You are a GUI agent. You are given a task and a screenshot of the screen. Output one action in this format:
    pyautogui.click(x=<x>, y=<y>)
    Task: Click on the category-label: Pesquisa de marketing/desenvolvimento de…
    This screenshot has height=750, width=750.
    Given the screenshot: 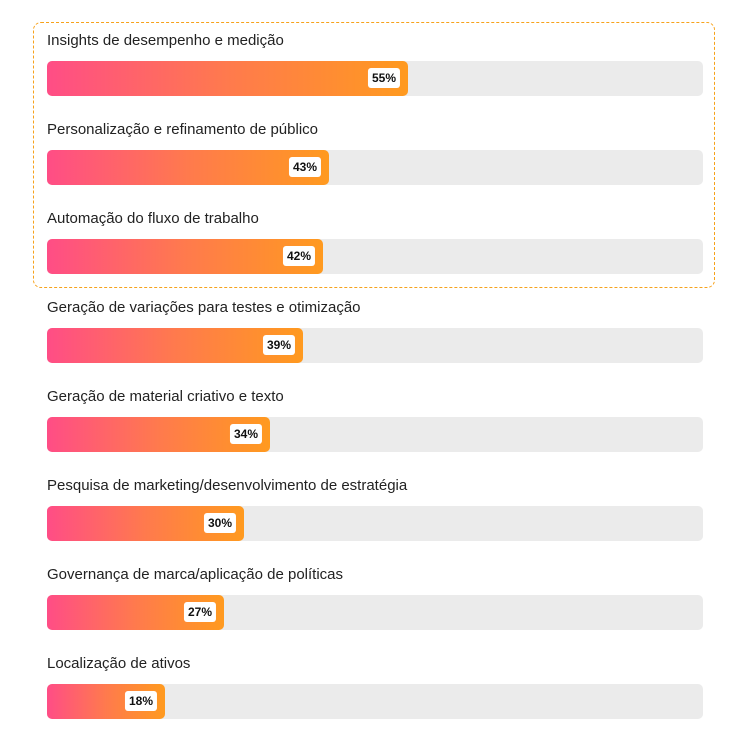 What is the action you would take?
    pyautogui.click(x=227, y=485)
    